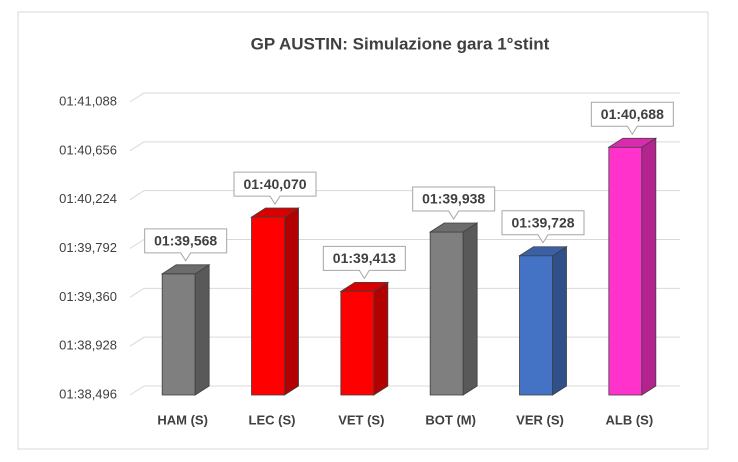  What do you see at coordinates (185, 241) in the screenshot?
I see `value-label: 01:39,568` at bounding box center [185, 241].